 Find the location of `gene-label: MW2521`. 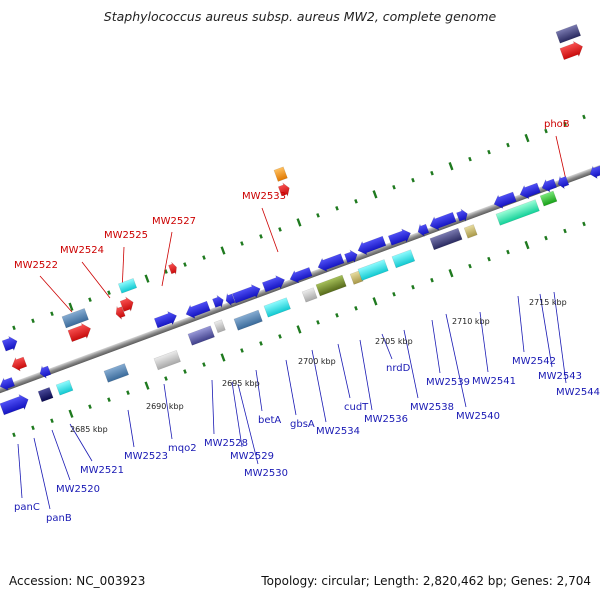

gene-label: MW2521 is located at coordinates (102, 470).